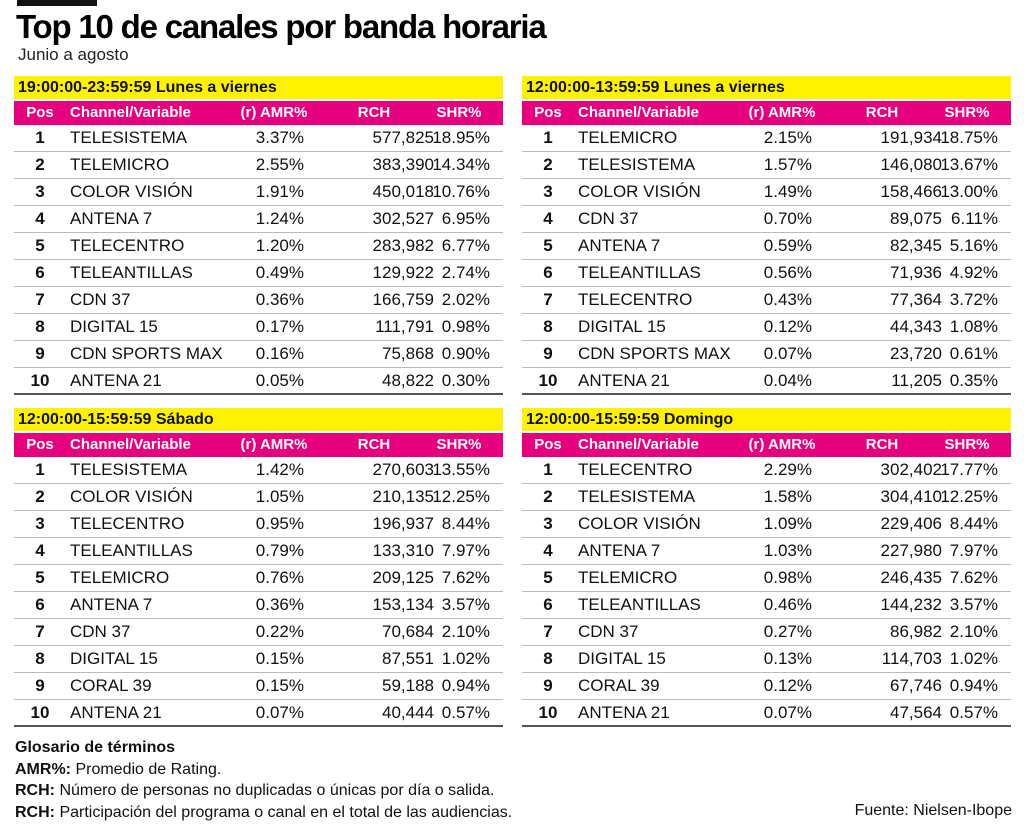 This screenshot has width=1024, height=828. I want to click on cell-rch: 44,343, so click(916, 326).